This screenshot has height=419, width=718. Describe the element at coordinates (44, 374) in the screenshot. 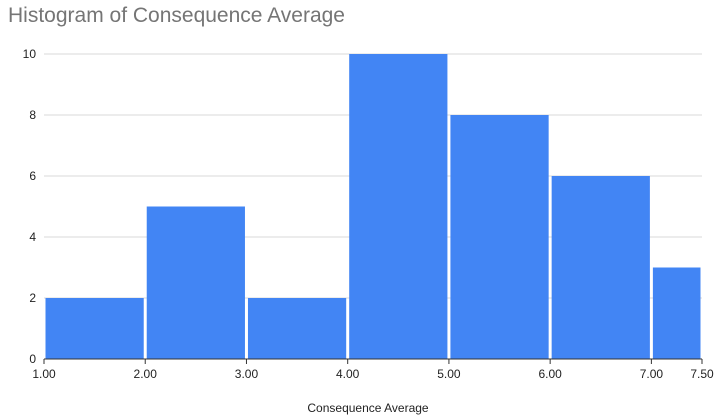

I see `x-tick-label-1.00: 1.00` at that location.